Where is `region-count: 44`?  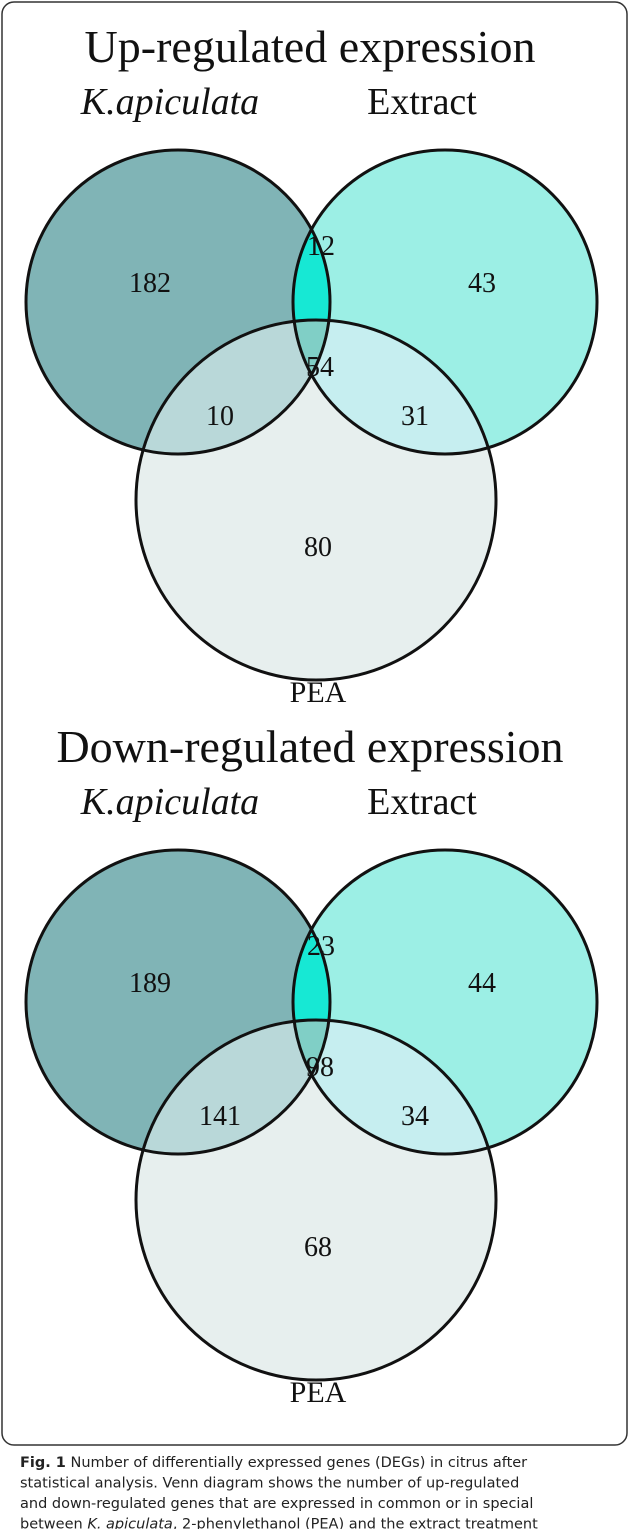 region-count: 44 is located at coordinates (482, 983).